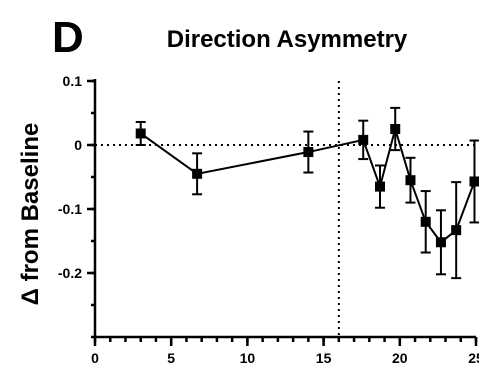 The image size is (479, 376). What do you see at coordinates (287, 39) in the screenshot?
I see `chart-title: Direction Asymmetry` at bounding box center [287, 39].